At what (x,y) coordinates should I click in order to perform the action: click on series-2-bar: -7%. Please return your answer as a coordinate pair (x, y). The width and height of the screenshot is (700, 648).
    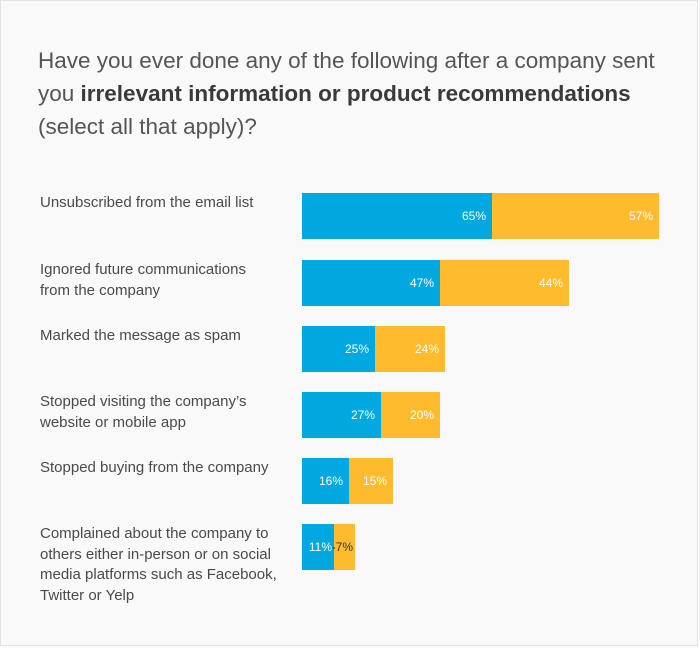
    Looking at the image, I should click on (343, 547).